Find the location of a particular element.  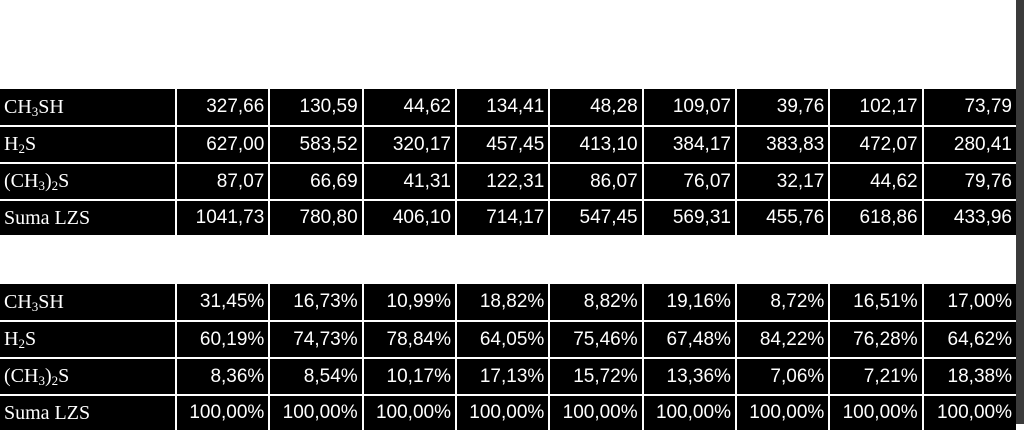

table-cell: 8,72% is located at coordinates (783, 303).